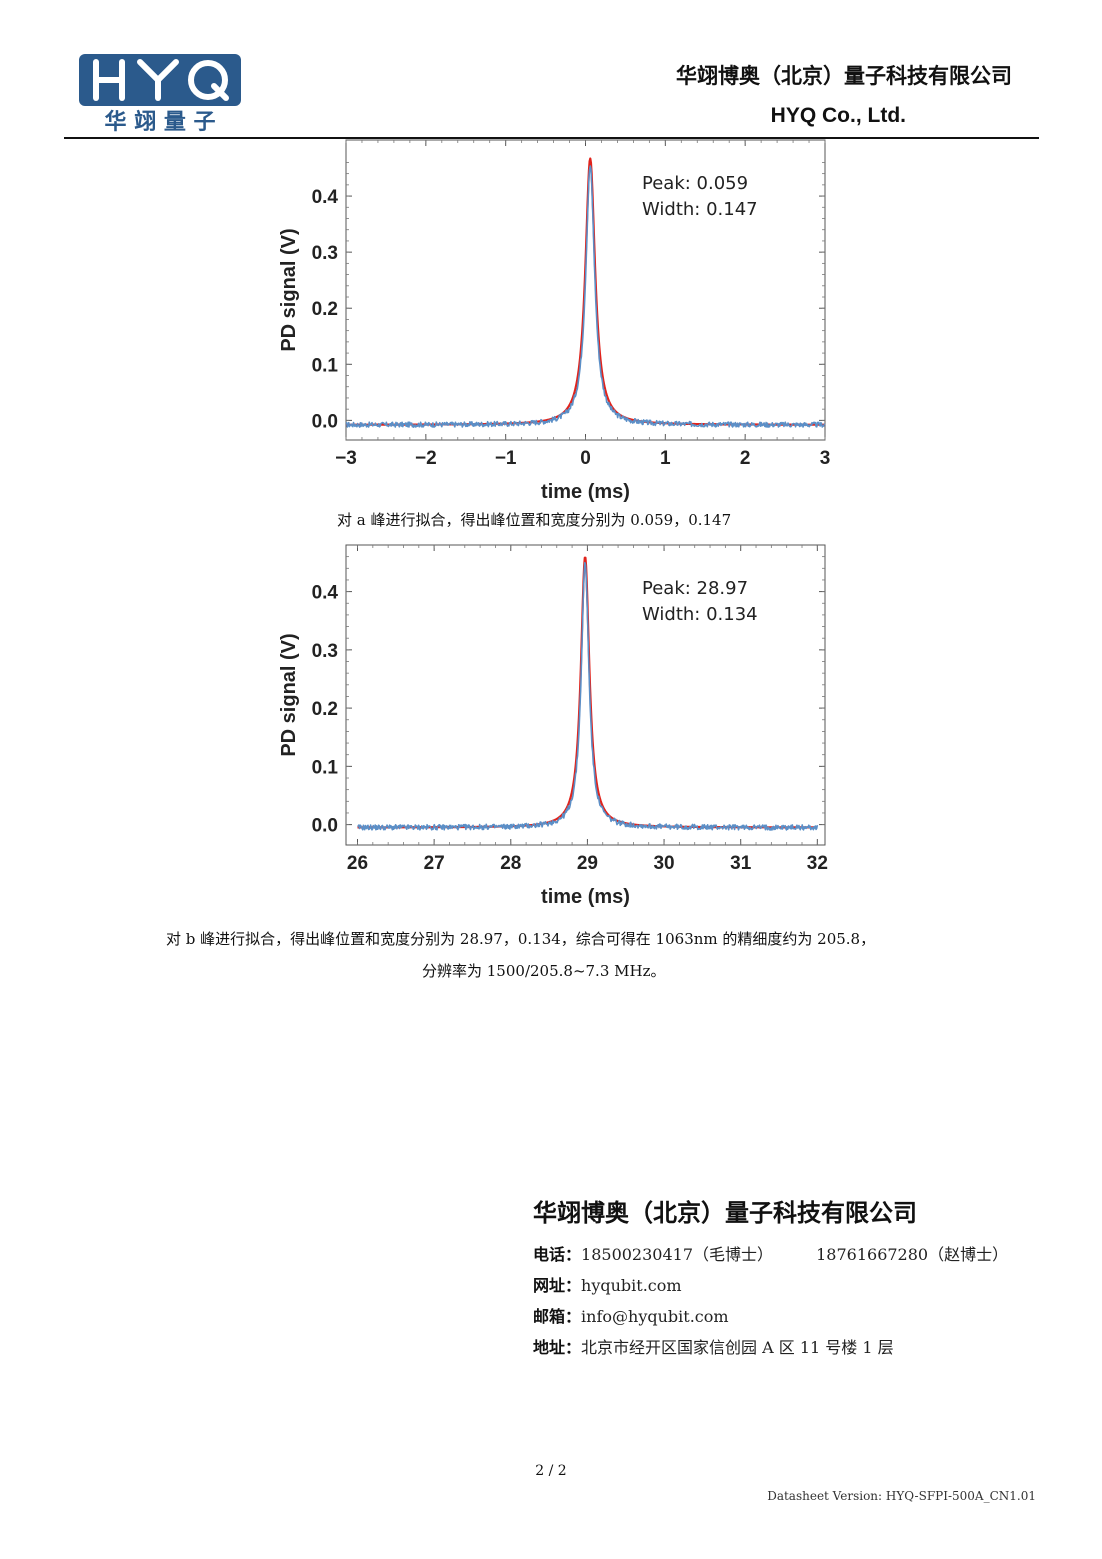 Image resolution: width=1102 pixels, height=1559 pixels. What do you see at coordinates (663, 863) in the screenshot?
I see `x-tick-label: 30` at bounding box center [663, 863].